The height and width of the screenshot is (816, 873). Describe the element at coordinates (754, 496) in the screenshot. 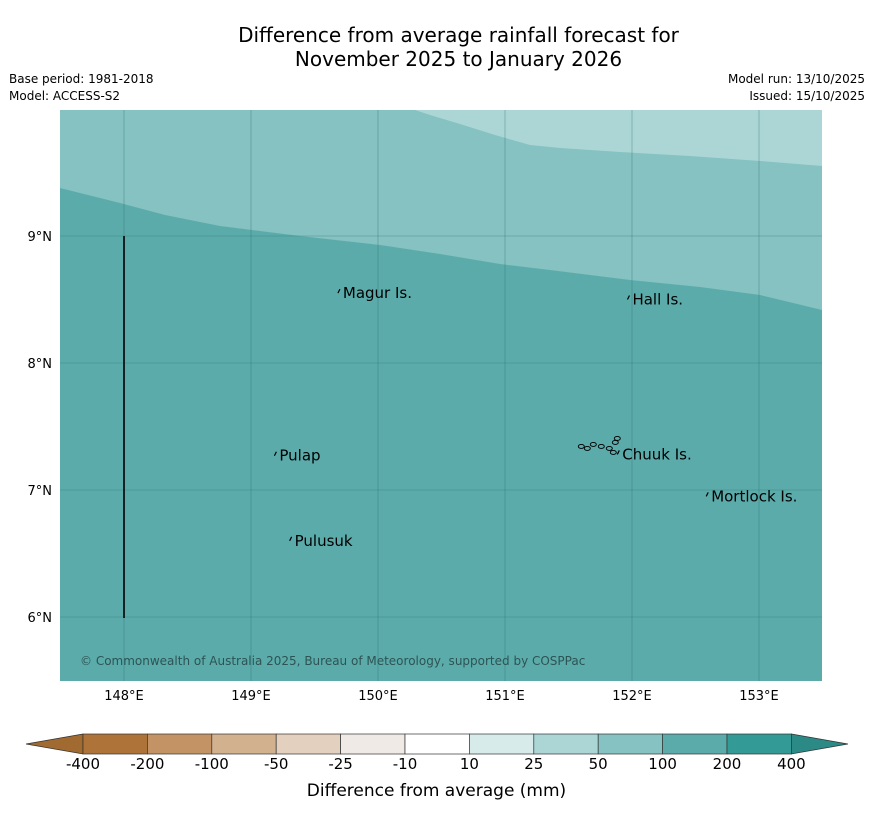

I see `place-label: Mortlock Is.` at that location.